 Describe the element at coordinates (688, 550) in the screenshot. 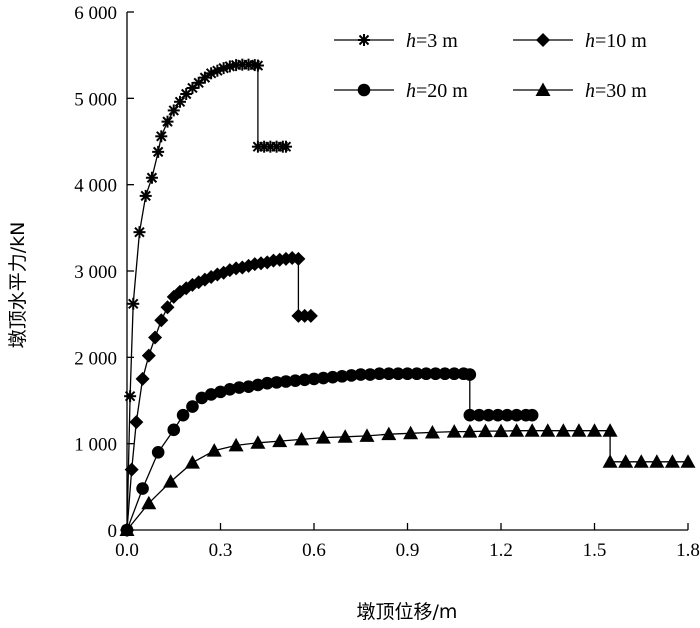

I see `x-tick-label: 1.8` at that location.